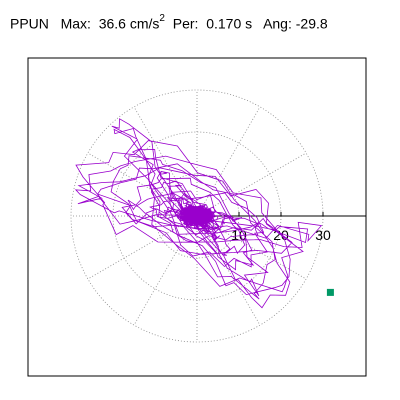  I want to click on peak-marker, so click(330, 292).